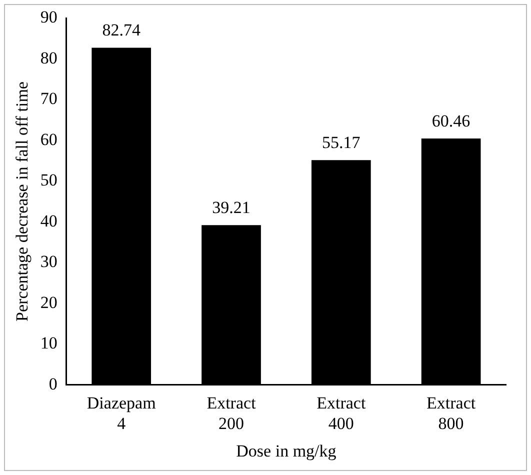 This screenshot has height=475, width=531. I want to click on y-tick-label: 10, so click(49, 343).